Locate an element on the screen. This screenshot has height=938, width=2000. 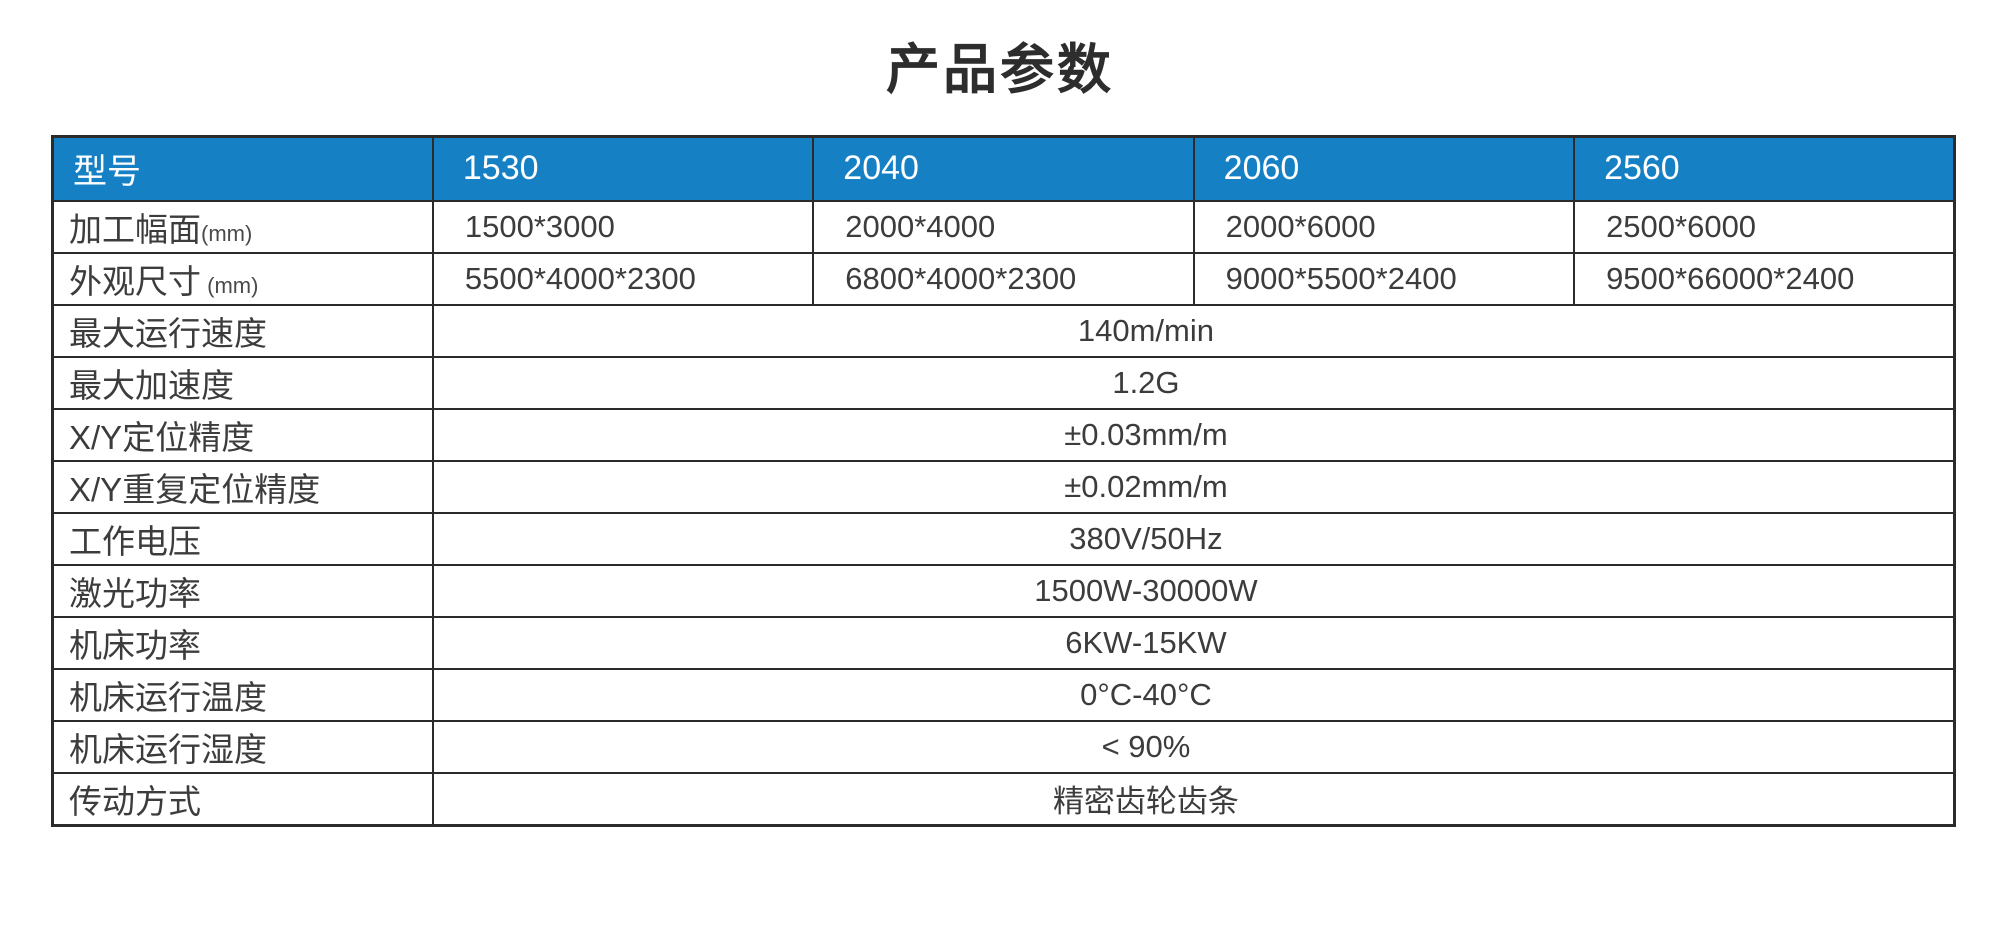
row-label-laser-power: 激光功率 is located at coordinates (242, 590).